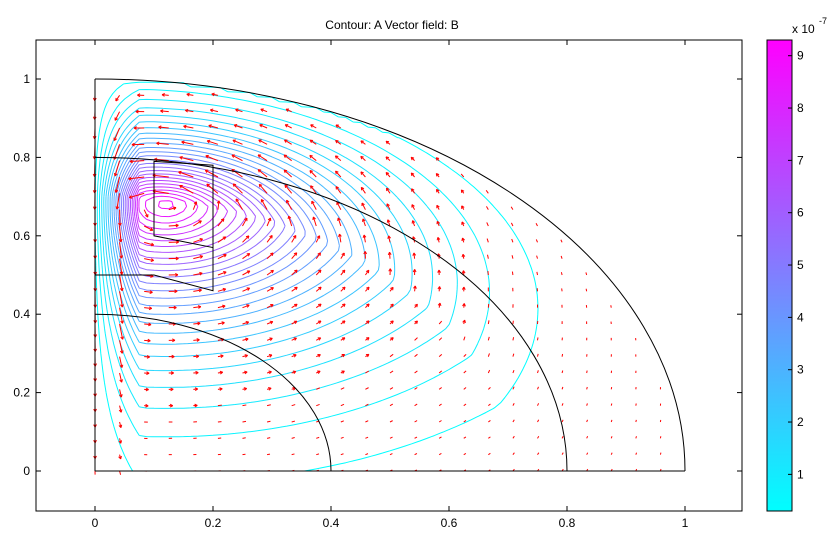 The width and height of the screenshot is (837, 541). What do you see at coordinates (685, 523) in the screenshot?
I see `x-tick-label: 1` at bounding box center [685, 523].